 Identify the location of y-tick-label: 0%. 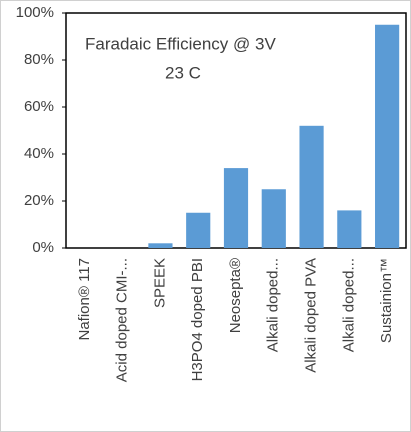
(43, 247).